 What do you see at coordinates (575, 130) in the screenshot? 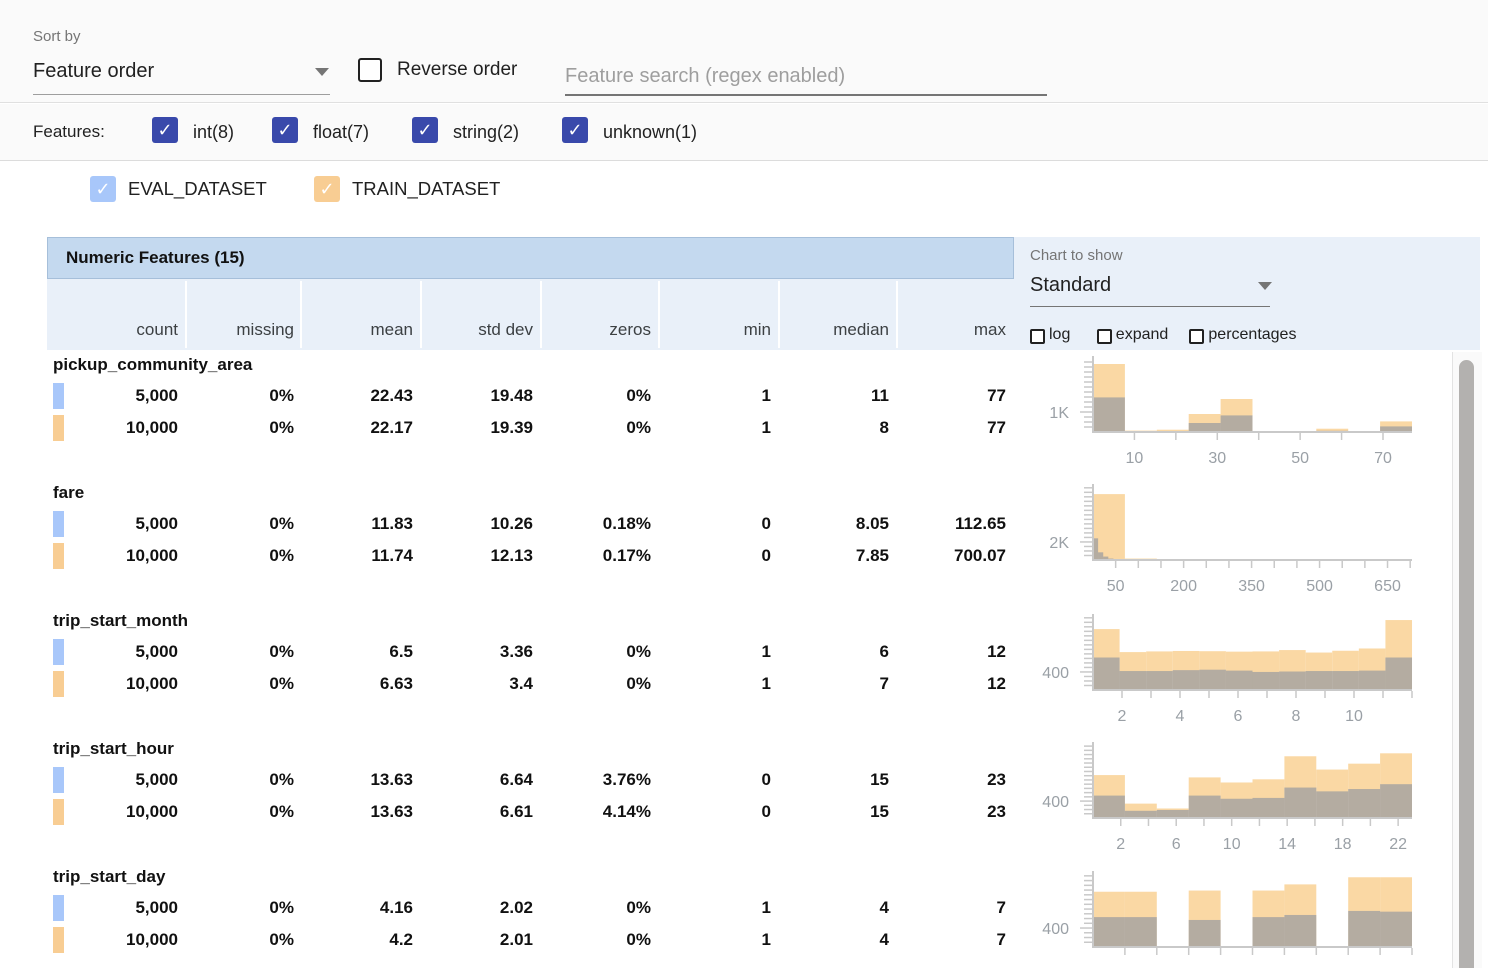
I see `feature-type-checkbox-unknown1: ✓` at bounding box center [575, 130].